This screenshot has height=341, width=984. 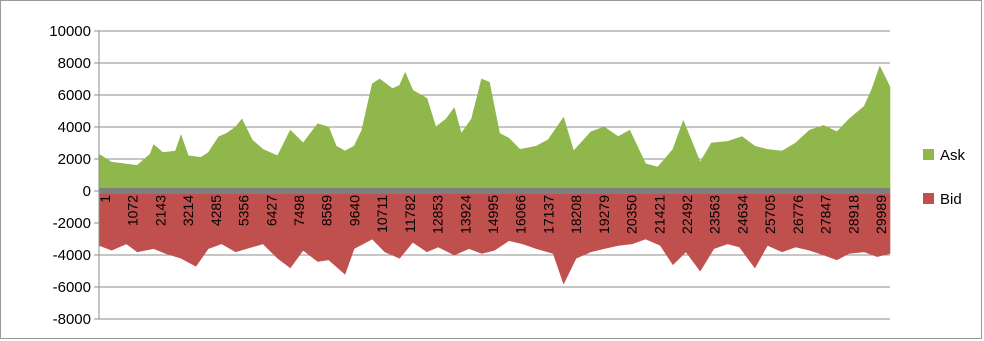 What do you see at coordinates (548, 214) in the screenshot?
I see `x-tick-label: 17137` at bounding box center [548, 214].